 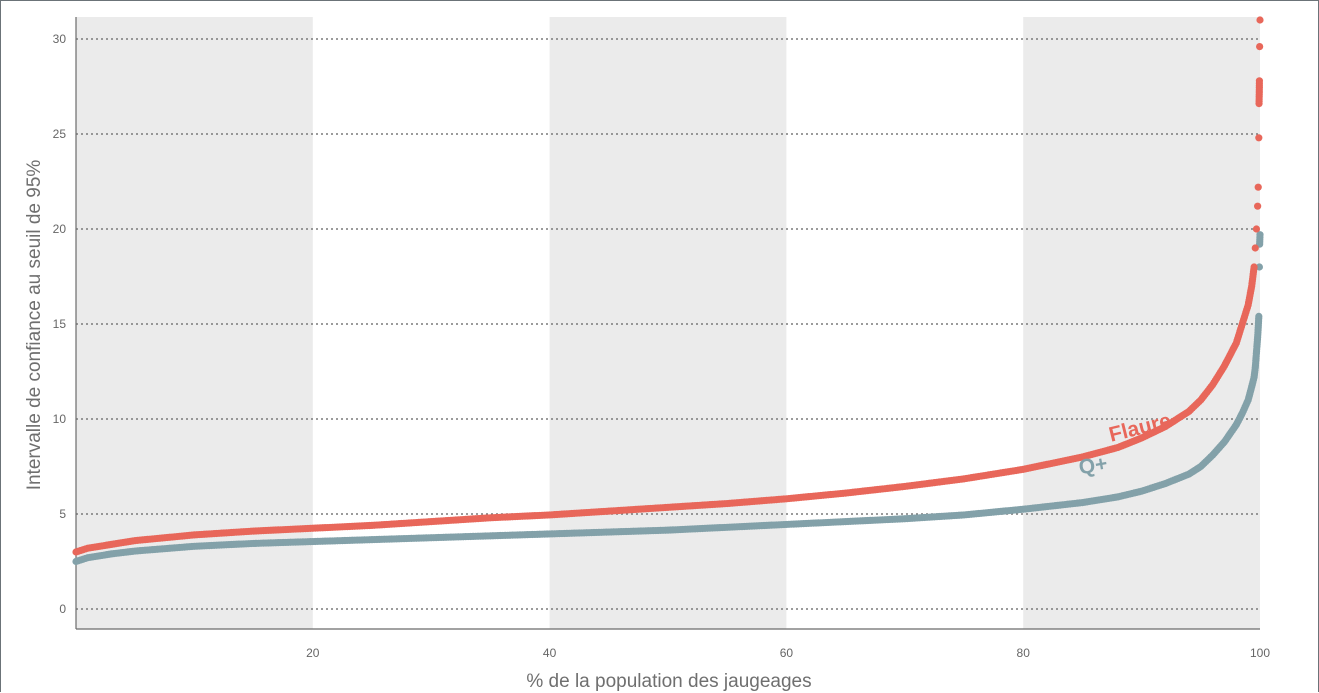 I want to click on y-tick-labels: 0 5 10 15 20 25 30, so click(x=60, y=324).